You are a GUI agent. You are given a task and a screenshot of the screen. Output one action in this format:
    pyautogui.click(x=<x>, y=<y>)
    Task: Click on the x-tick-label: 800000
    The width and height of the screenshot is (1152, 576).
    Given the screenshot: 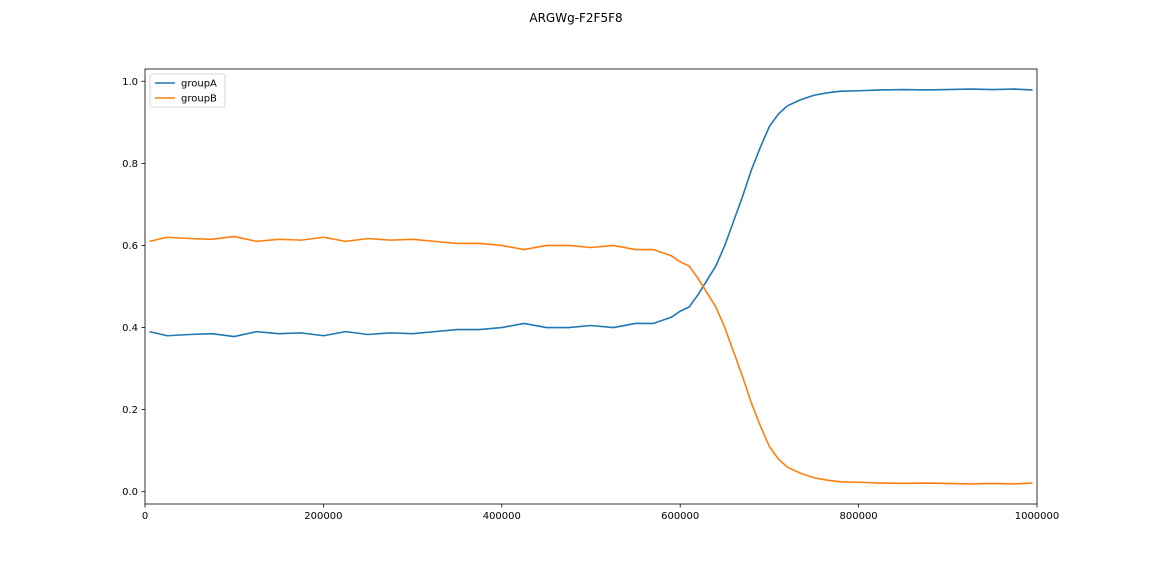 What is the action you would take?
    pyautogui.click(x=859, y=516)
    